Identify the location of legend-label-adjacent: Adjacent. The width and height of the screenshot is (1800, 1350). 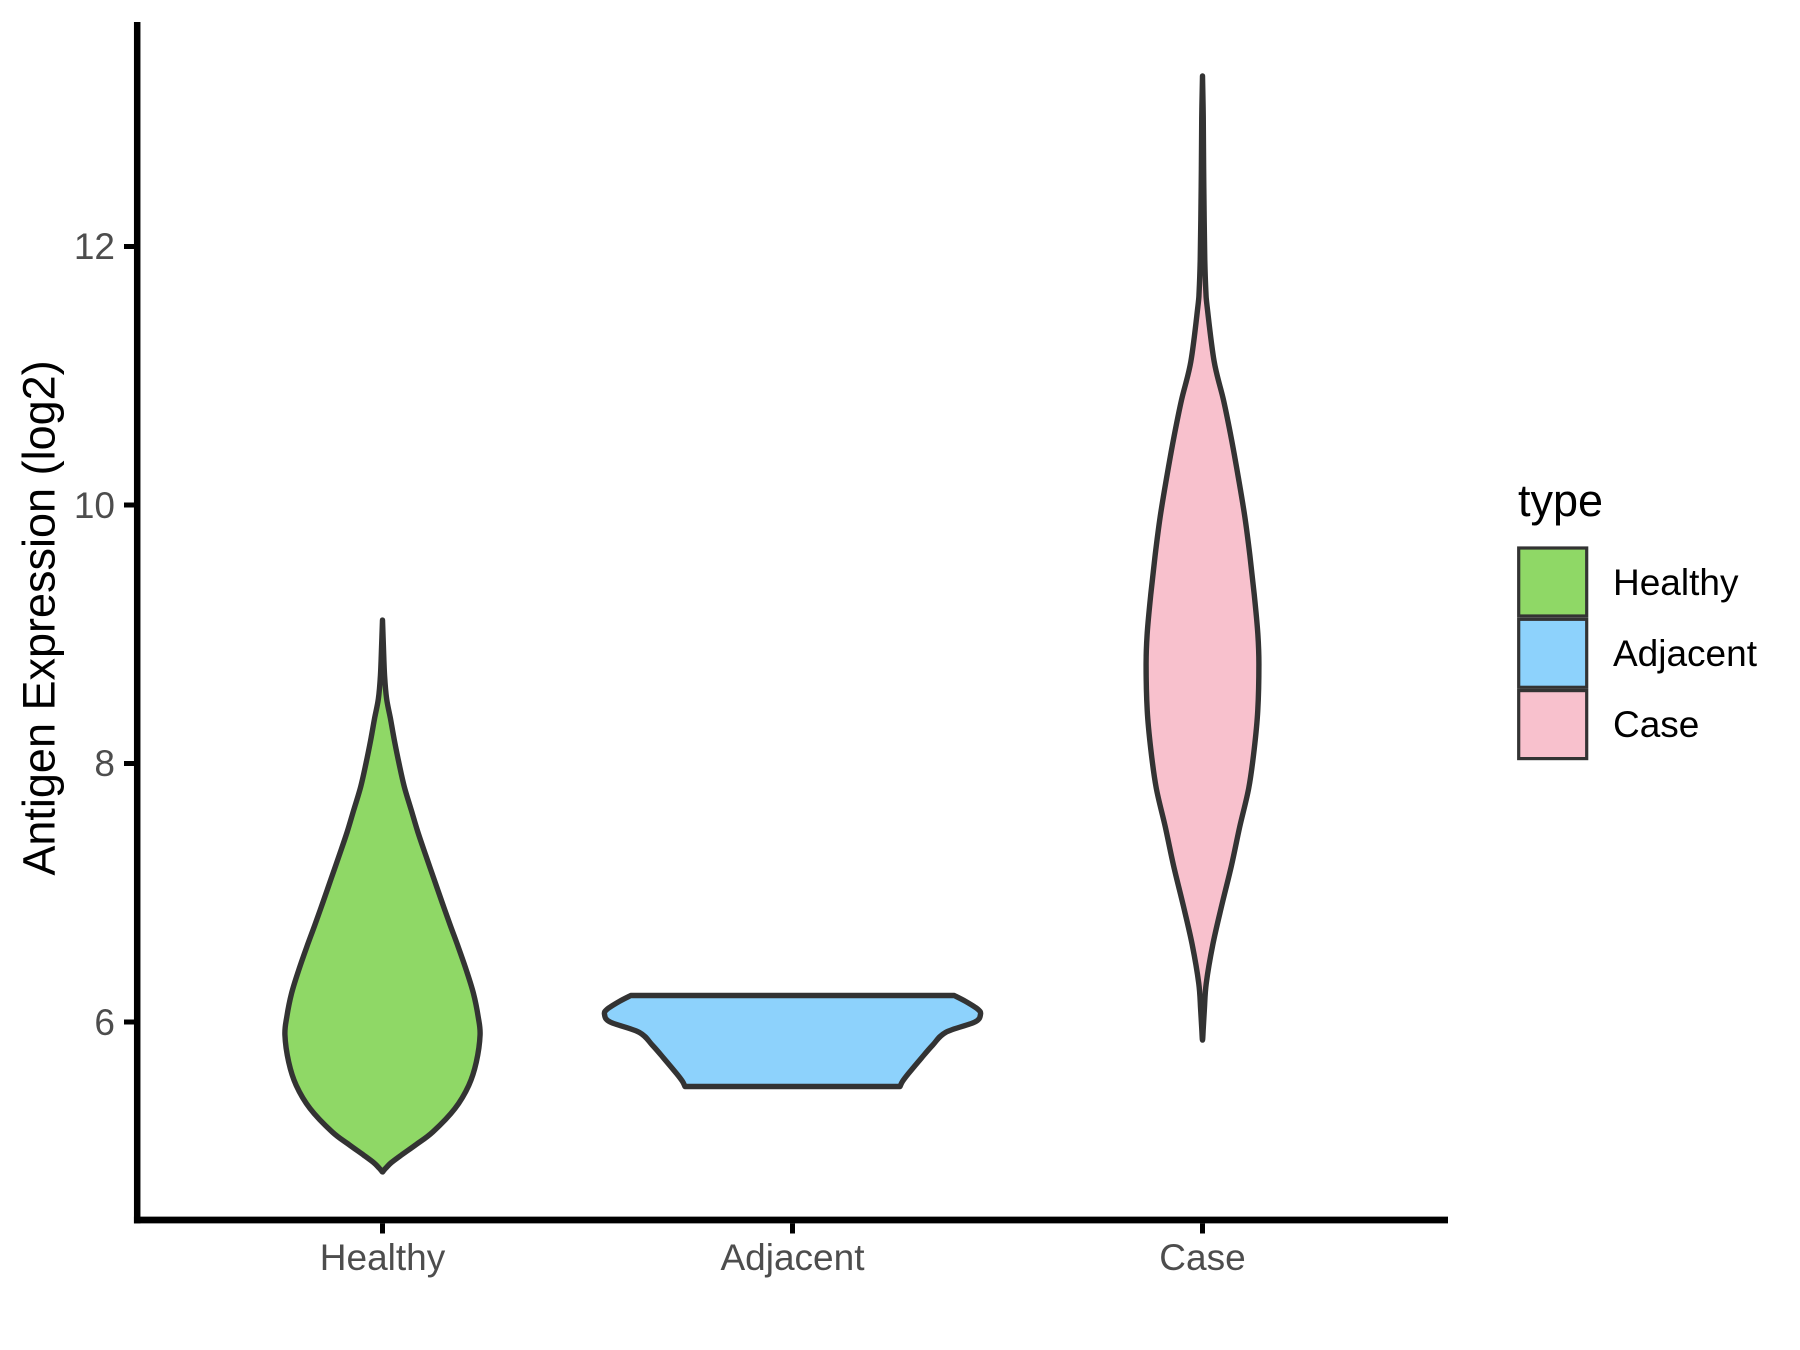
(1685, 653).